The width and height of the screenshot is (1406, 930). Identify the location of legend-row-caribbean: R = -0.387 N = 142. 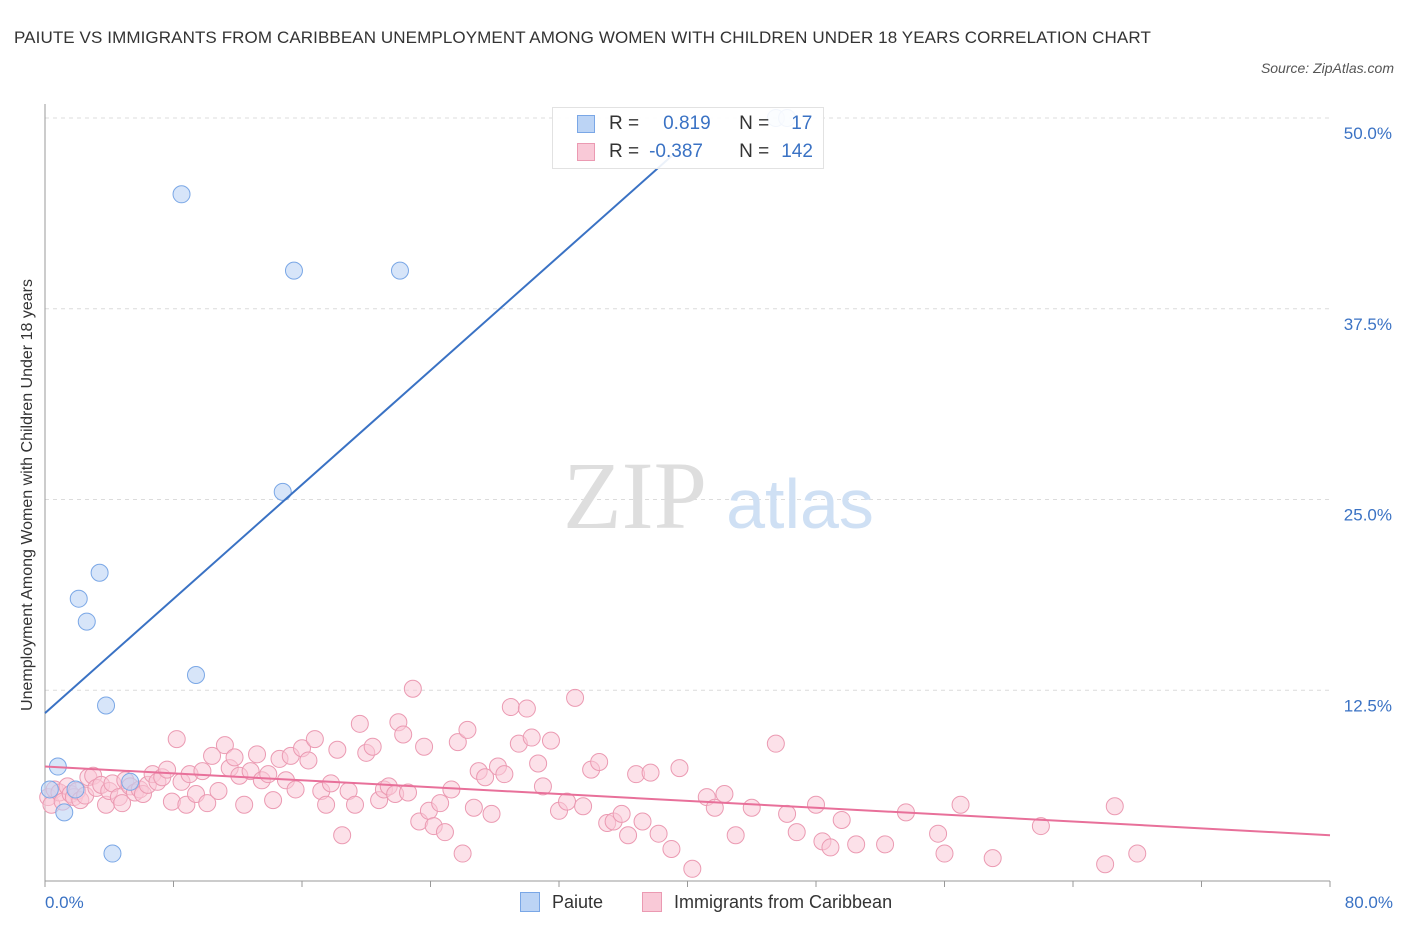
(695, 152).